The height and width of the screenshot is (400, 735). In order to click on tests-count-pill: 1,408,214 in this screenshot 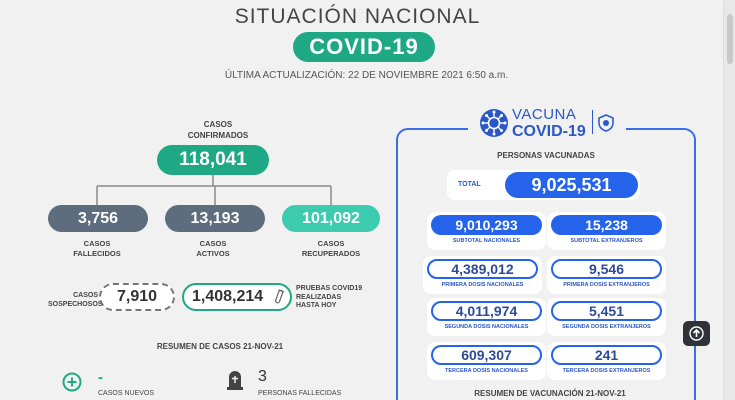, I will do `click(237, 297)`.